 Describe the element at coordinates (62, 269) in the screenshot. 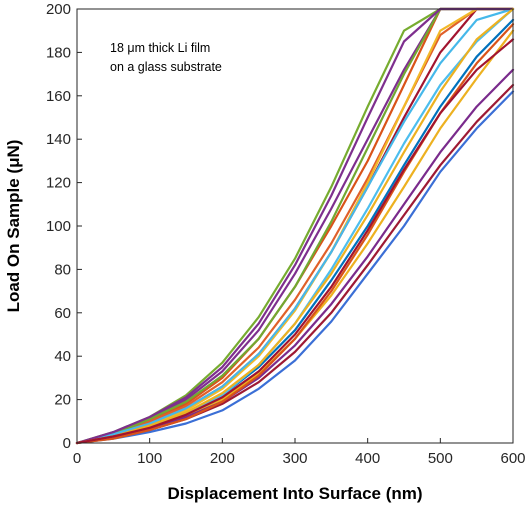

I see `y-tick-label: 80` at that location.